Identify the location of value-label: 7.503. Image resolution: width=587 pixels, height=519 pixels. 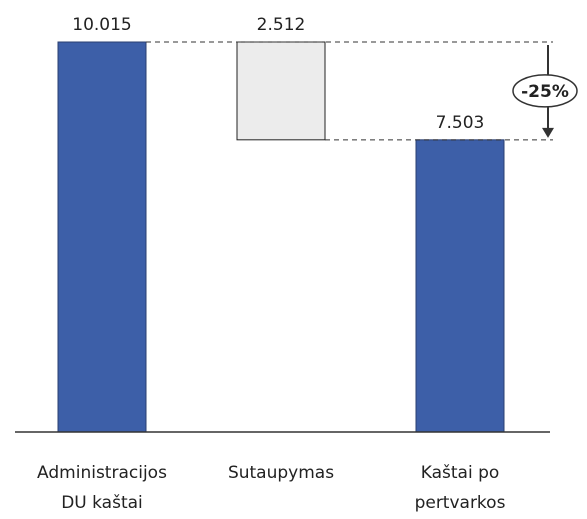
(460, 123).